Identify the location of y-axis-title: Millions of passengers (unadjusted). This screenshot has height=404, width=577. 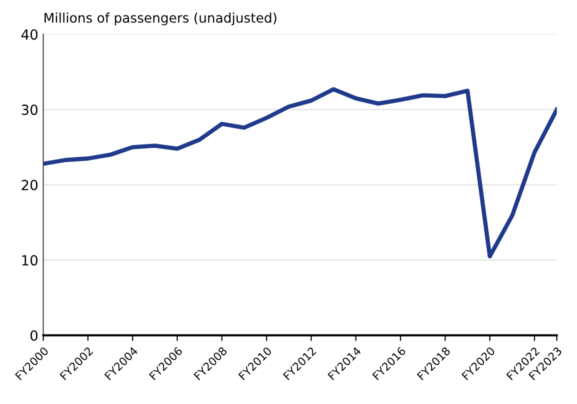
(160, 19).